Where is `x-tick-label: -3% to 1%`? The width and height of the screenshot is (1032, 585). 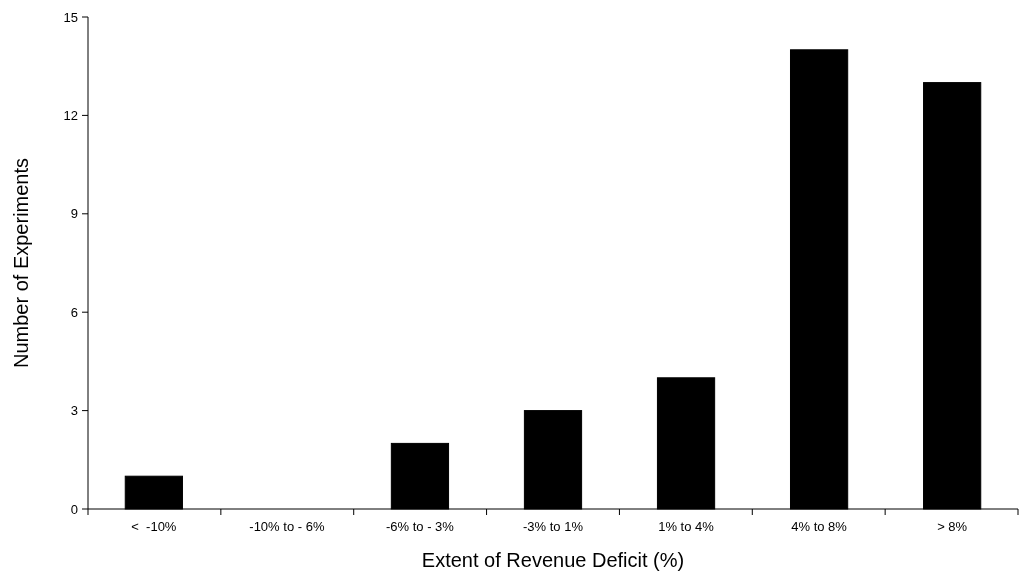
x-tick-label: -3% to 1% is located at coordinates (553, 526).